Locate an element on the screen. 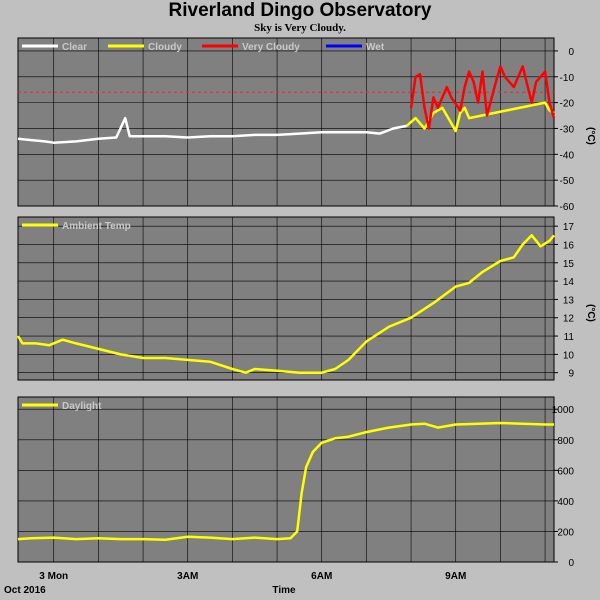 The image size is (600, 600). y-tick-label: 14 is located at coordinates (569, 282).